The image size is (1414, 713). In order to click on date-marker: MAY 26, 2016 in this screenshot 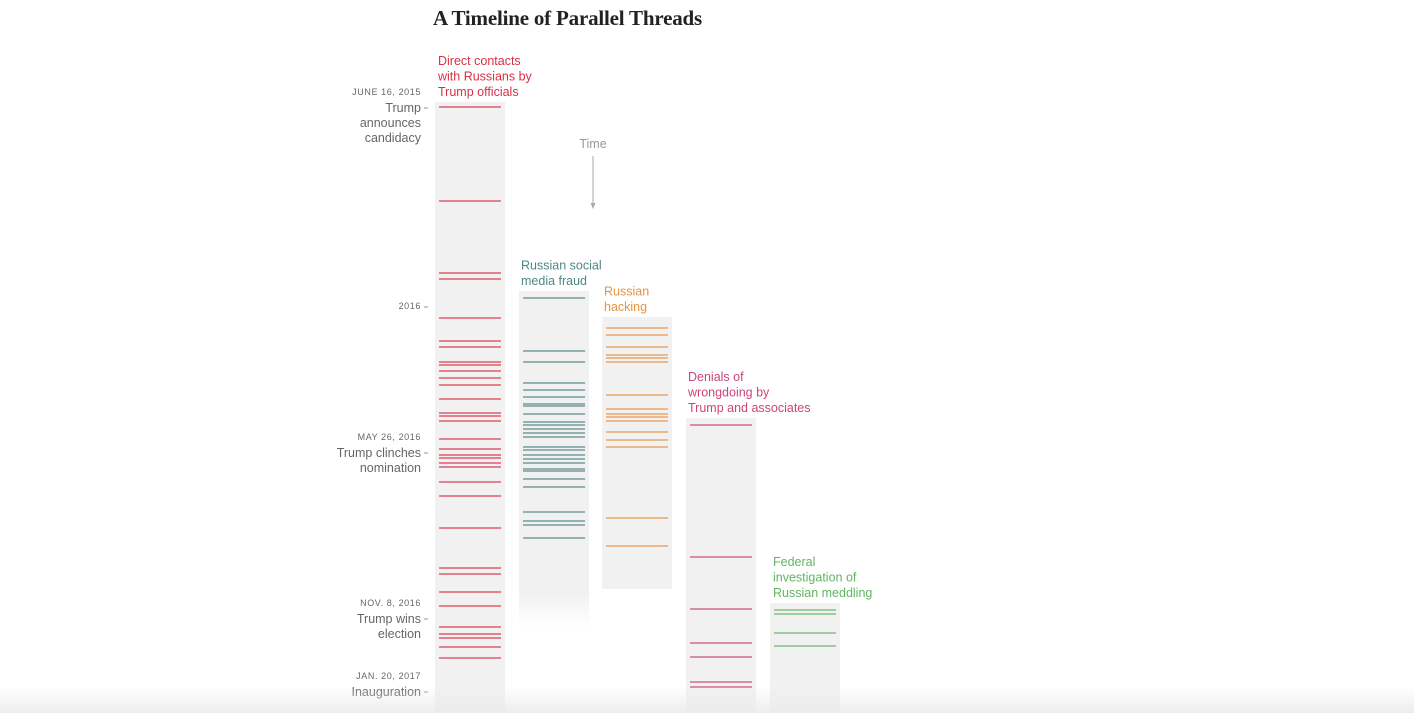, I will do `click(389, 437)`.